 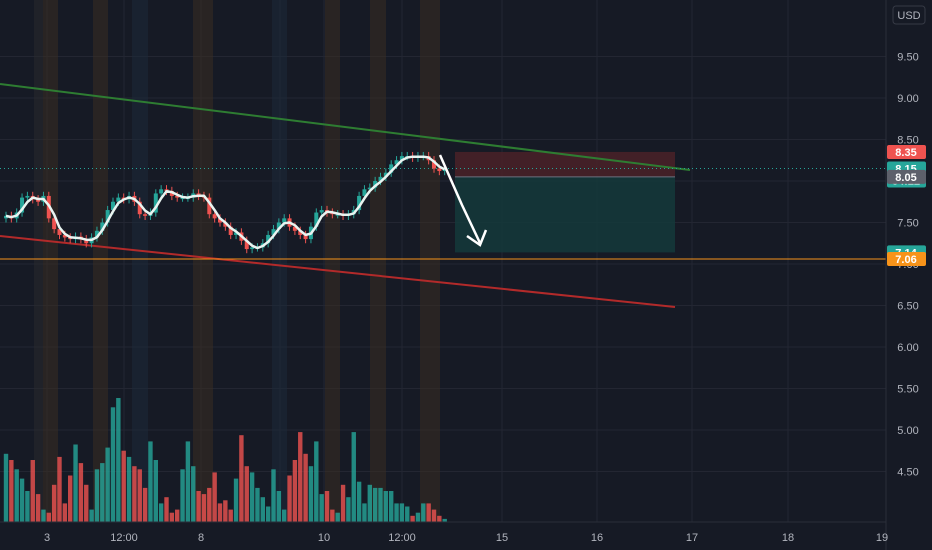 I want to click on price-tags: 8.358.1534:228.057.147.06, so click(x=906, y=205).